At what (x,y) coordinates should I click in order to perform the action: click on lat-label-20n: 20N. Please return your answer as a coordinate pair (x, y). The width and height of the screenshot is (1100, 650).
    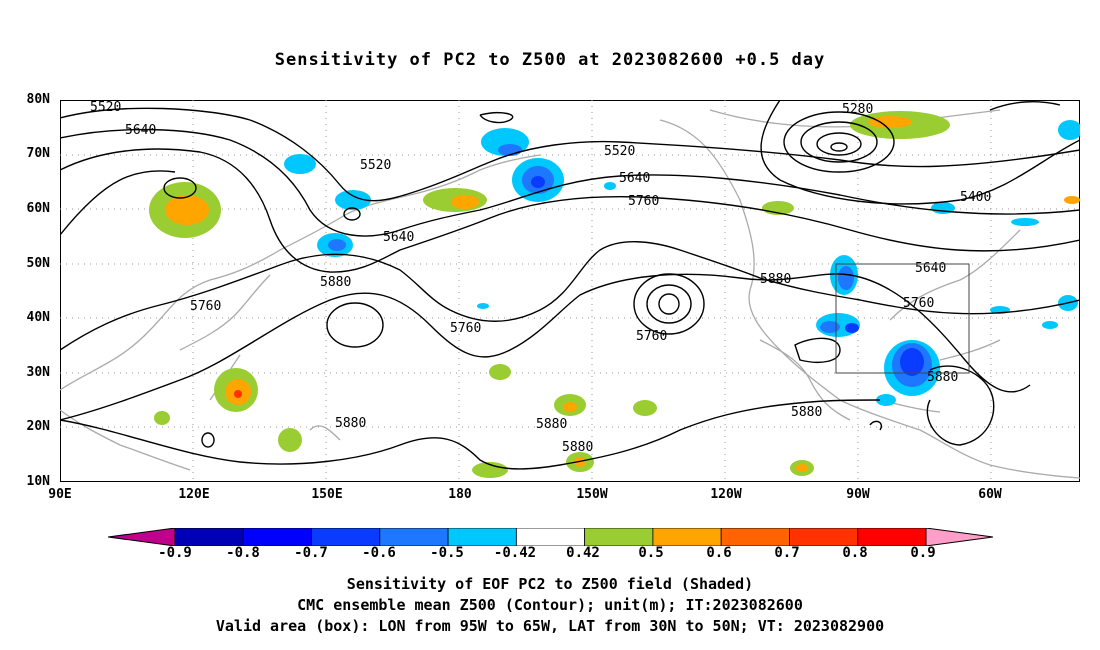
    Looking at the image, I should click on (38, 426).